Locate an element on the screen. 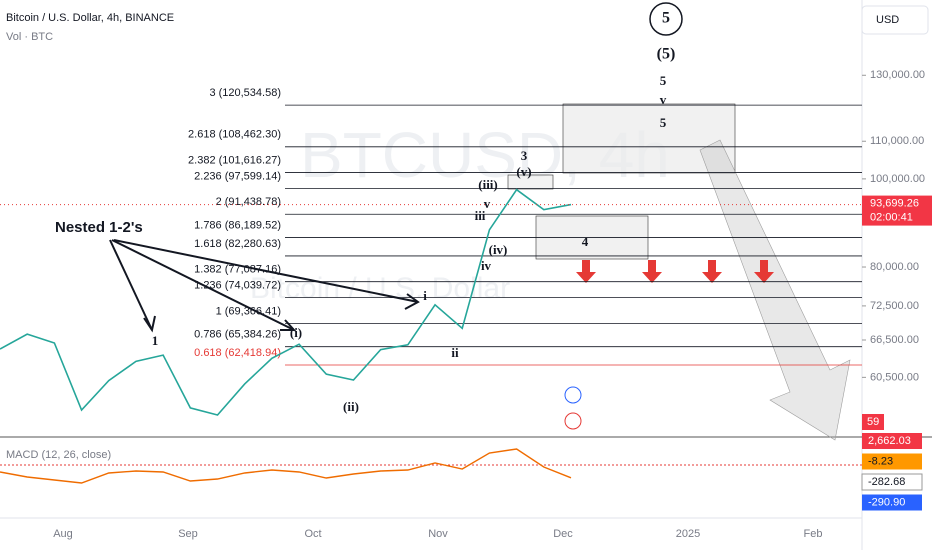 This screenshot has height=555, width=932. y-tick-label: 80,000.00 is located at coordinates (894, 267).